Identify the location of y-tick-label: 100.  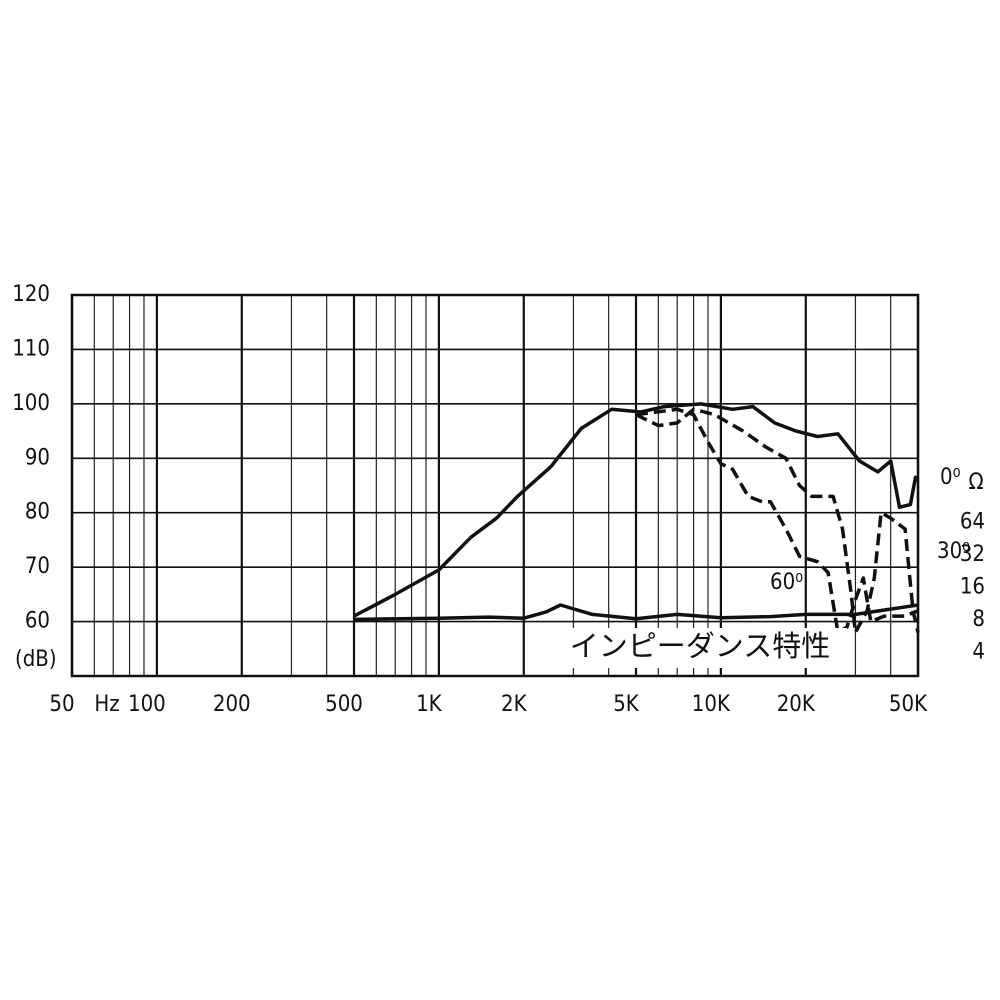
(31, 403).